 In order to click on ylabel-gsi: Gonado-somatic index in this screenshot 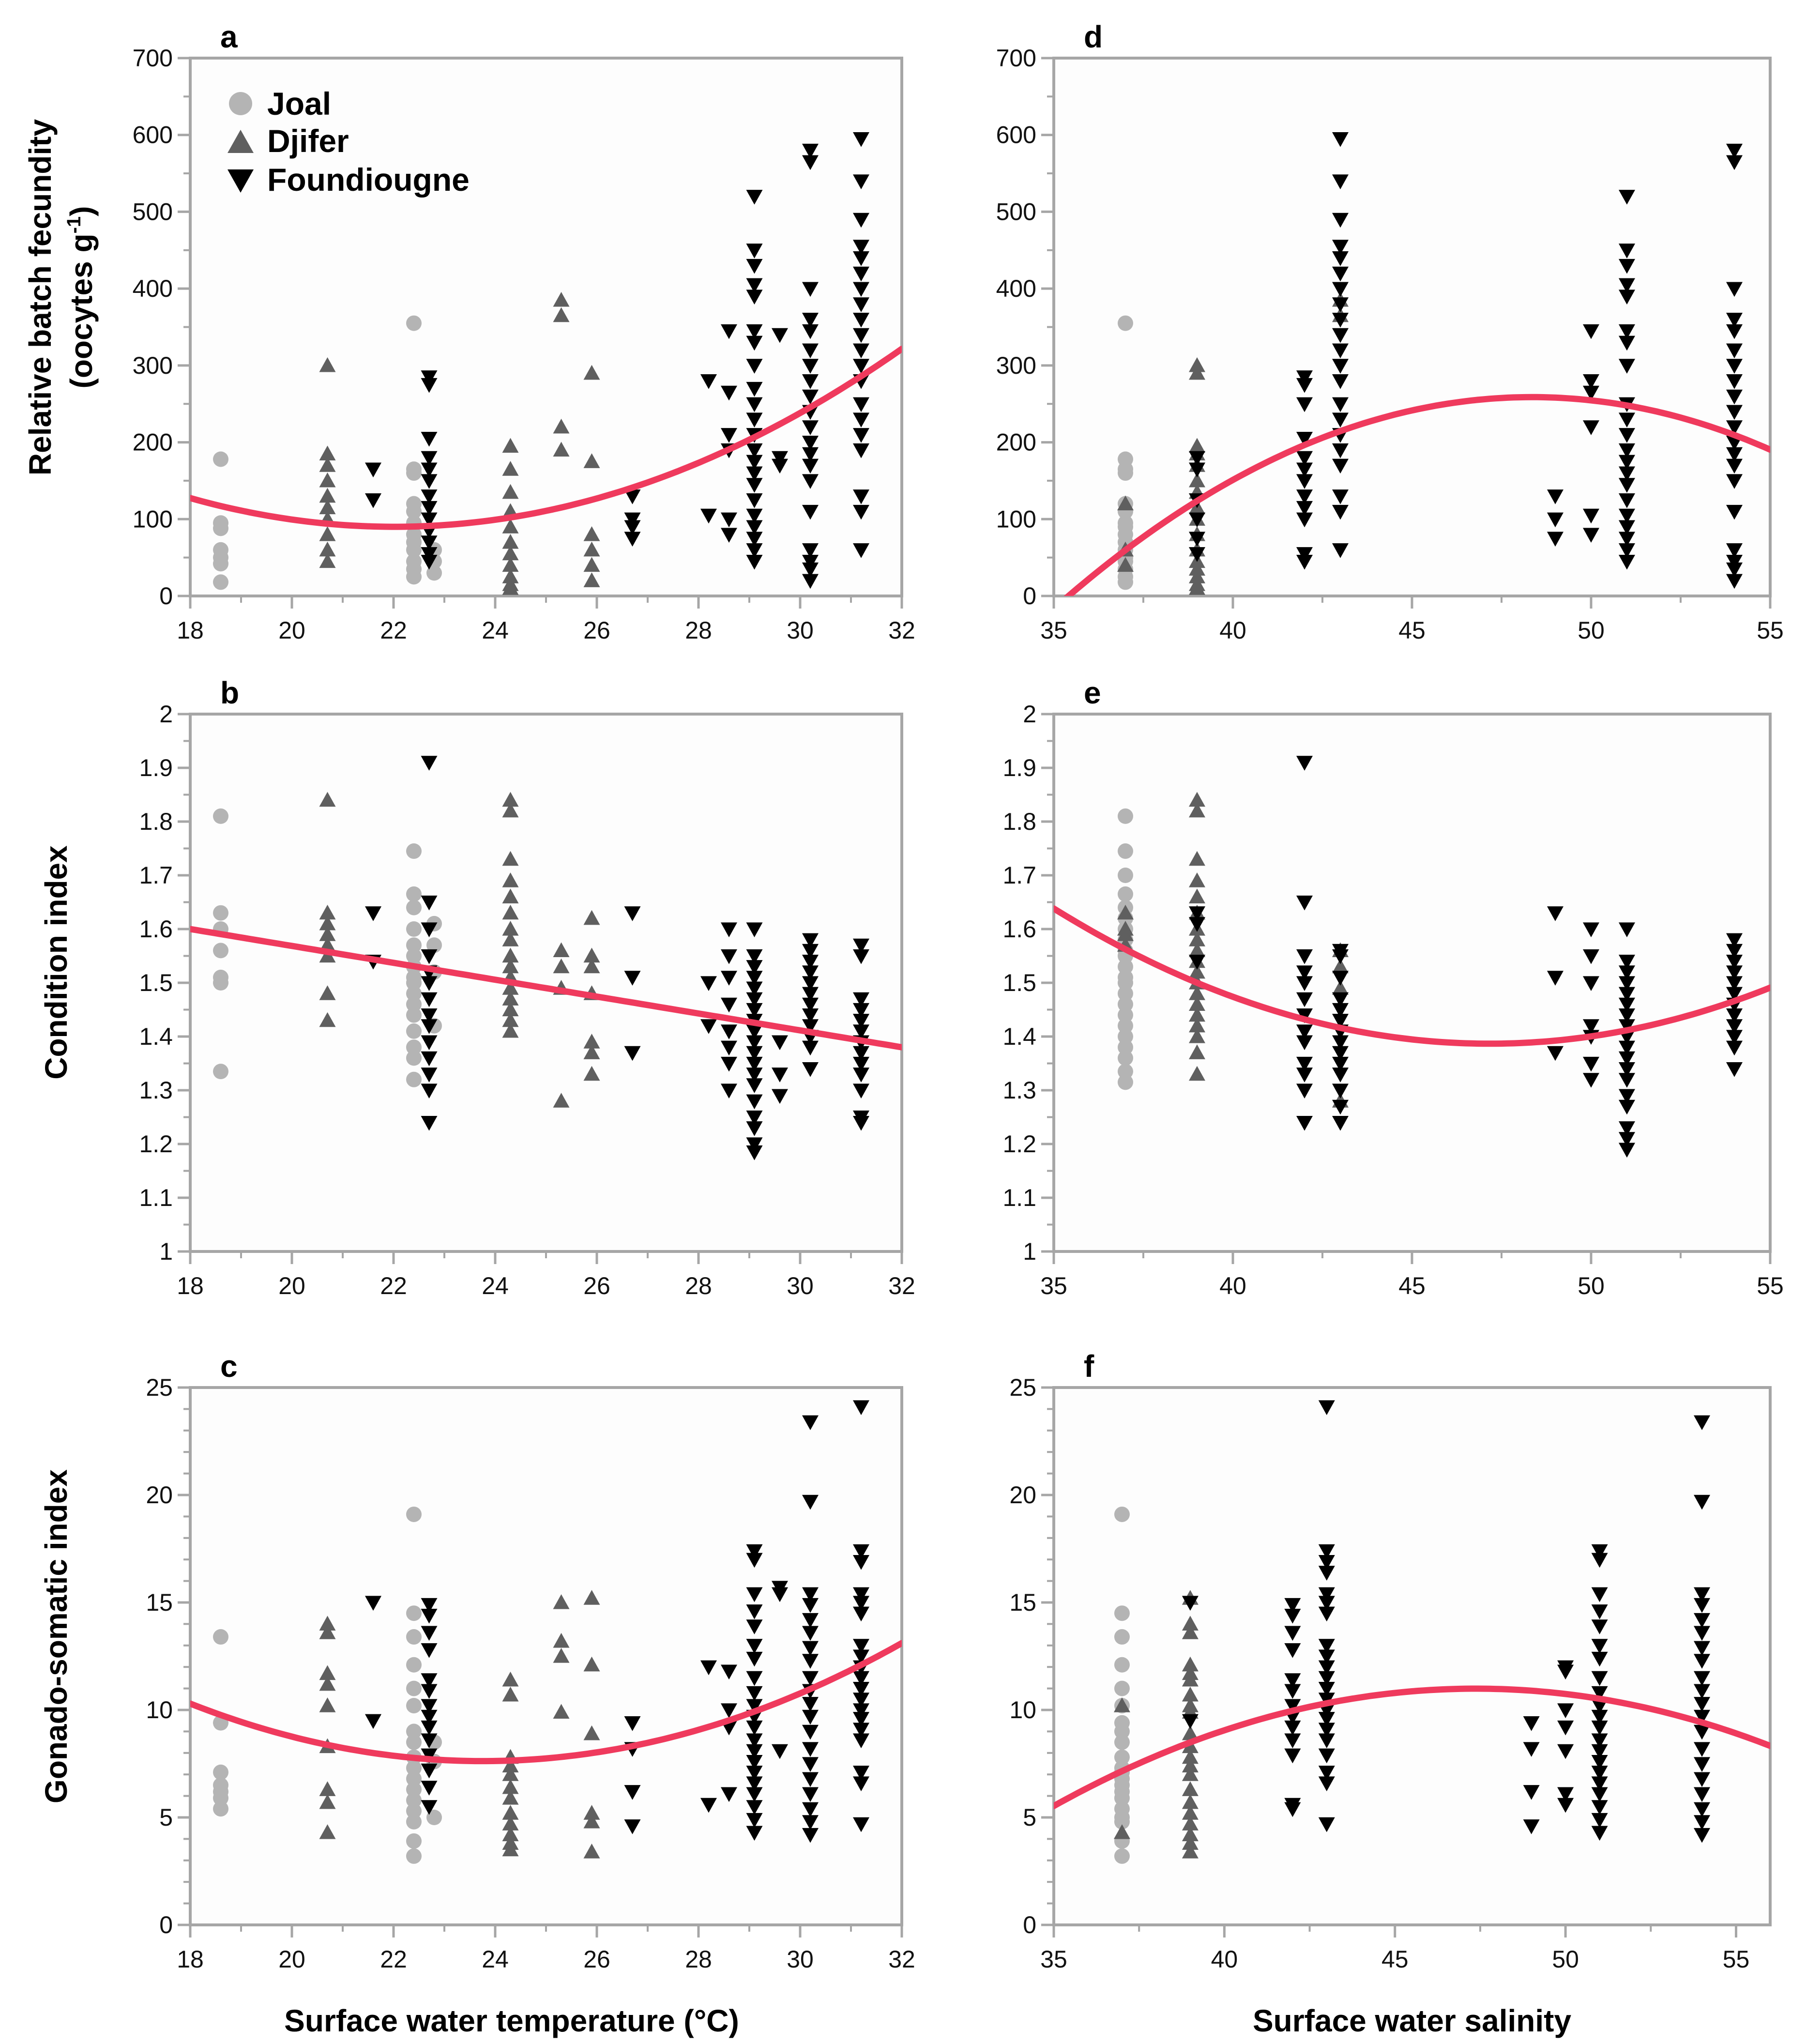, I will do `click(56, 1636)`.